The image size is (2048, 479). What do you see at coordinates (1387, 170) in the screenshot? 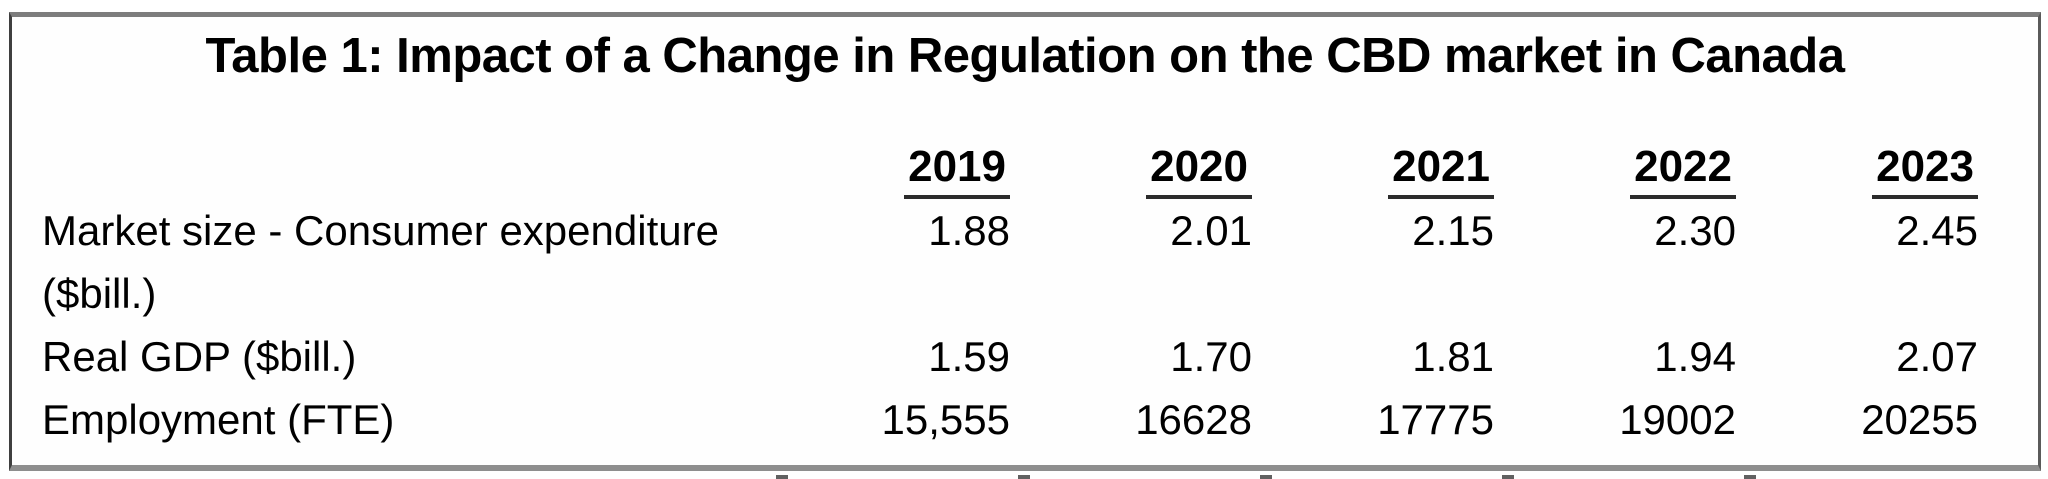
I see `column-header-2021: 2021` at bounding box center [1387, 170].